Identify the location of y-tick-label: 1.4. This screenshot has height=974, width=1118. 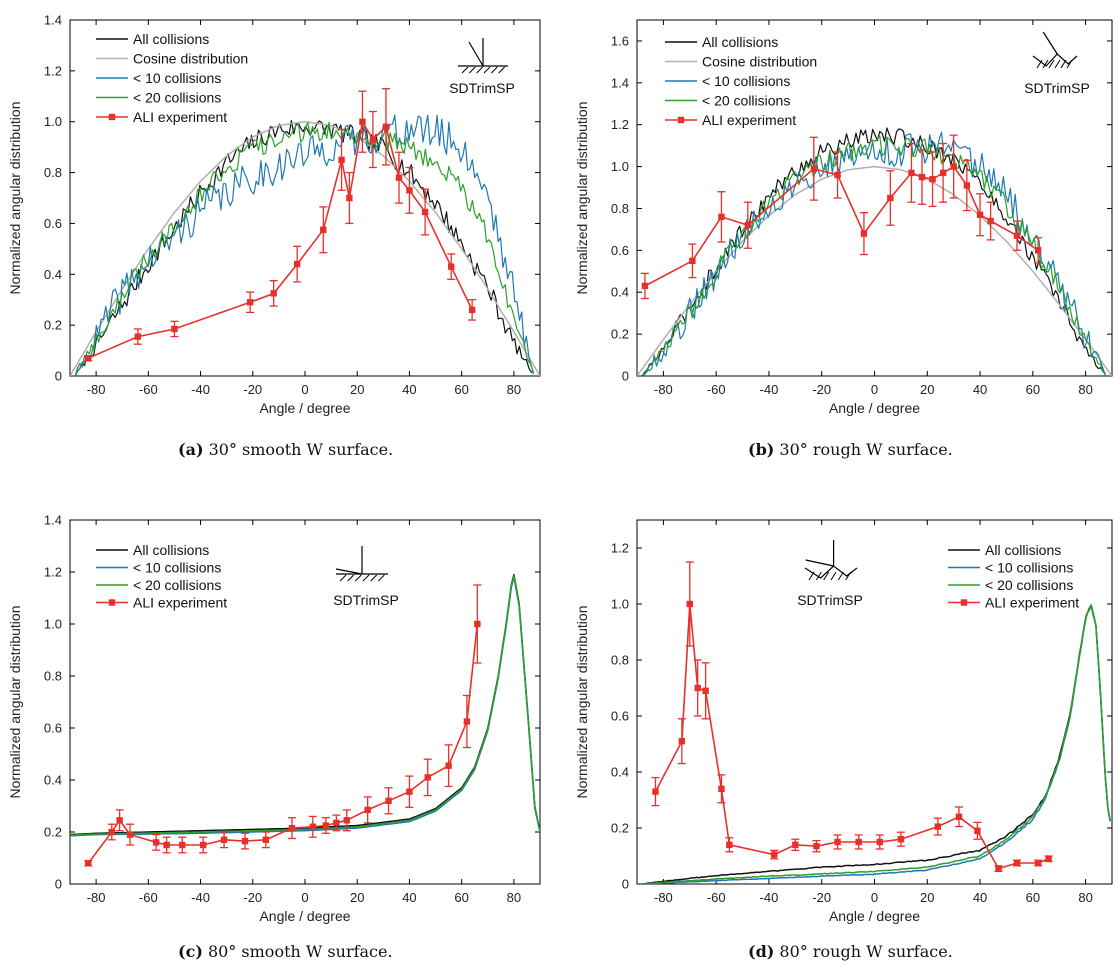
(620, 82).